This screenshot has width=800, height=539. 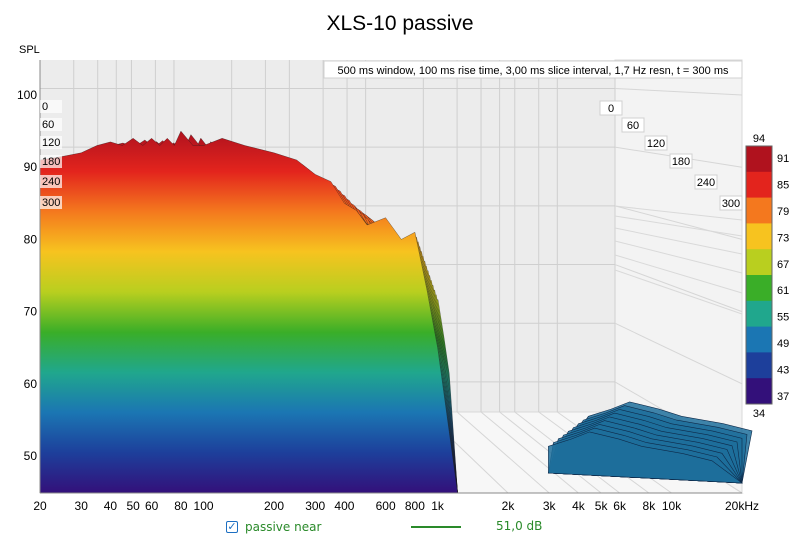 What do you see at coordinates (384, 527) in the screenshot?
I see `legend: ✓ passive near 51,0 dB` at bounding box center [384, 527].